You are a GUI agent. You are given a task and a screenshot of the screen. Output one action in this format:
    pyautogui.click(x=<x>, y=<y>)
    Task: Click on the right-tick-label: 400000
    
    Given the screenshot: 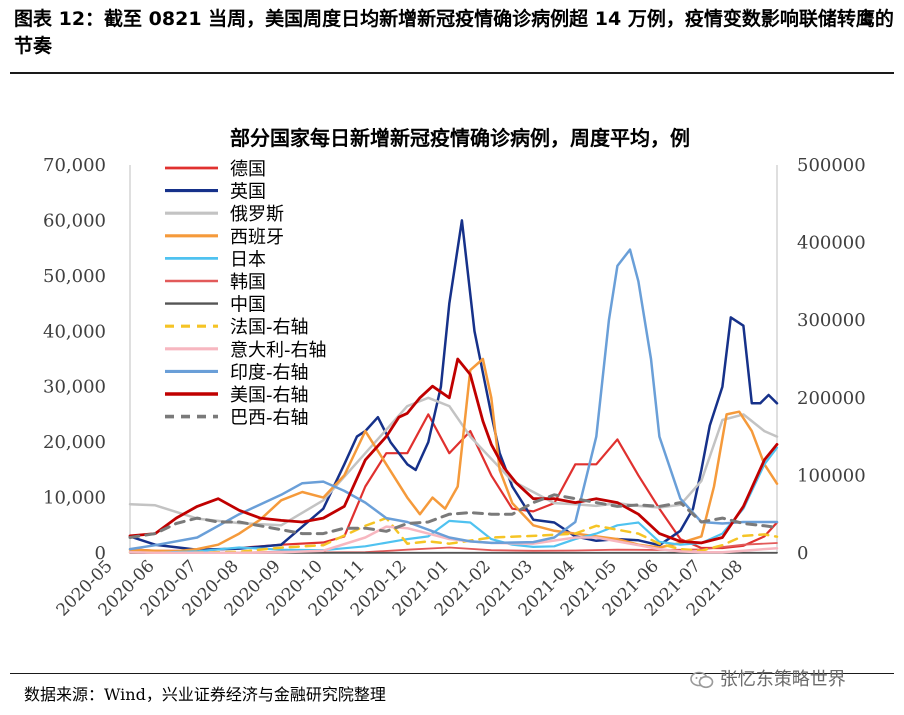 What is the action you would take?
    pyautogui.click(x=831, y=243)
    